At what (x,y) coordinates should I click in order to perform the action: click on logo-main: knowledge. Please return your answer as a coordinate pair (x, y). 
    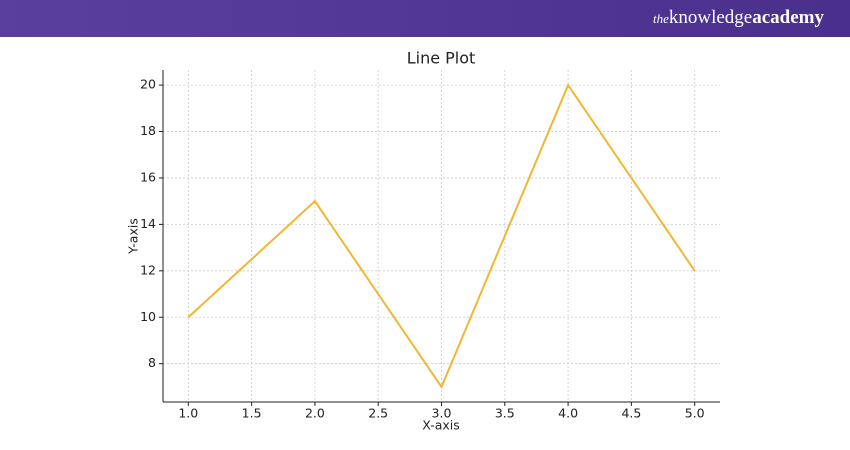
    Looking at the image, I should click on (710, 17).